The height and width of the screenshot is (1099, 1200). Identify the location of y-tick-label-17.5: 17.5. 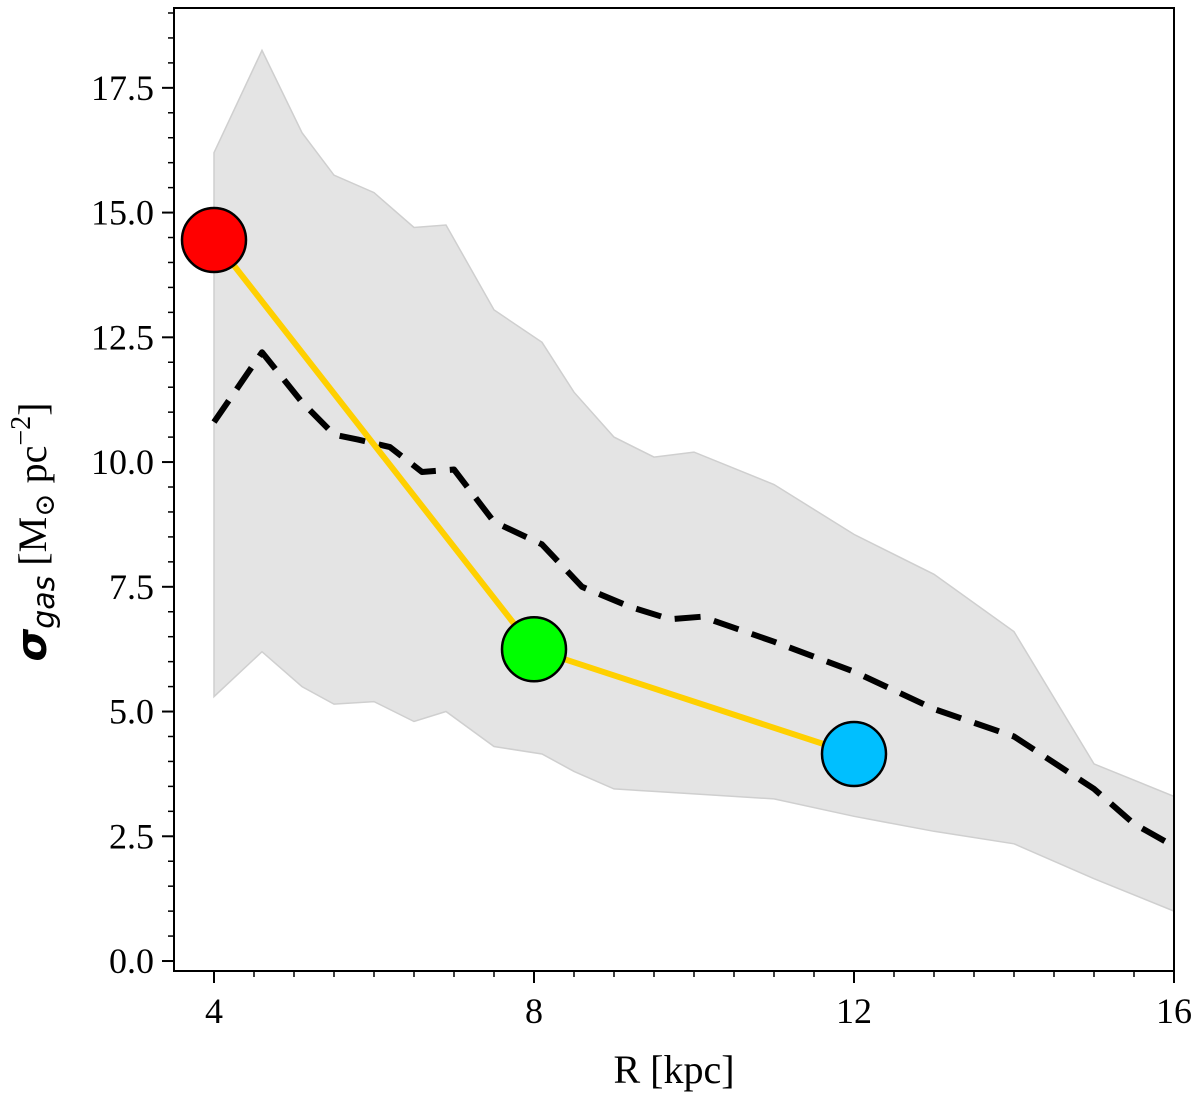
(122, 88).